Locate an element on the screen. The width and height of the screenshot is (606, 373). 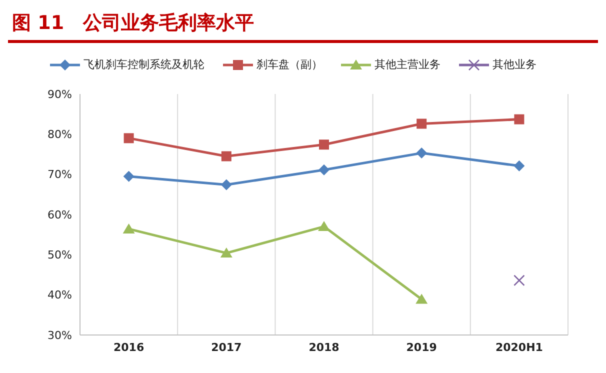
legend-label: 其他主营业务 is located at coordinates (407, 64).